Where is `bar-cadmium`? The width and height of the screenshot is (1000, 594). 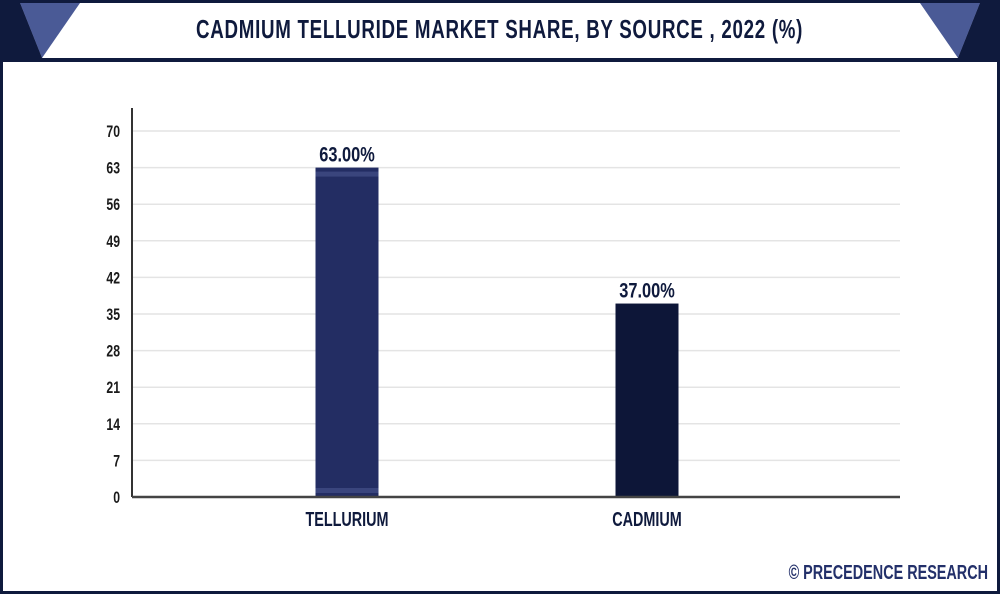
bar-cadmium is located at coordinates (647, 400).